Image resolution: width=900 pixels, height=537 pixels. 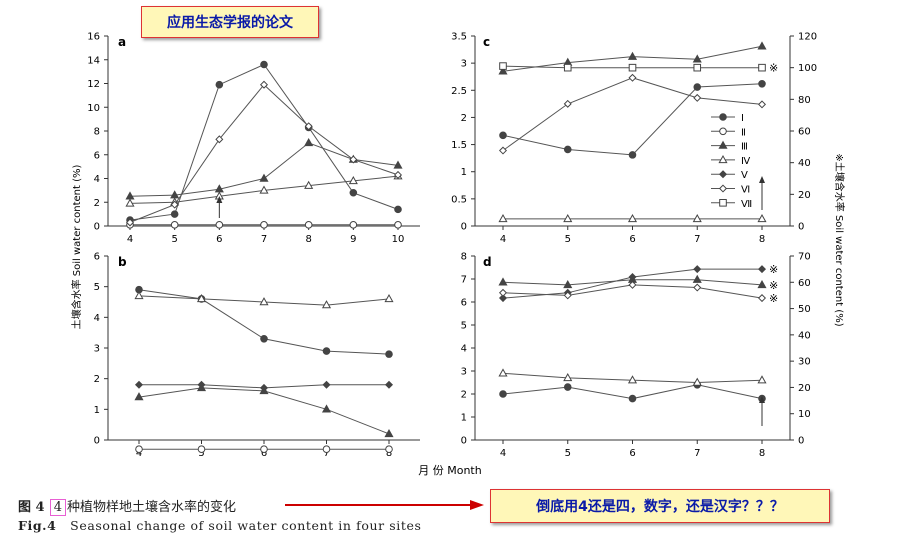 What do you see at coordinates (264, 453) in the screenshot?
I see `panel-b-x-tick-label: 6` at bounding box center [264, 453].